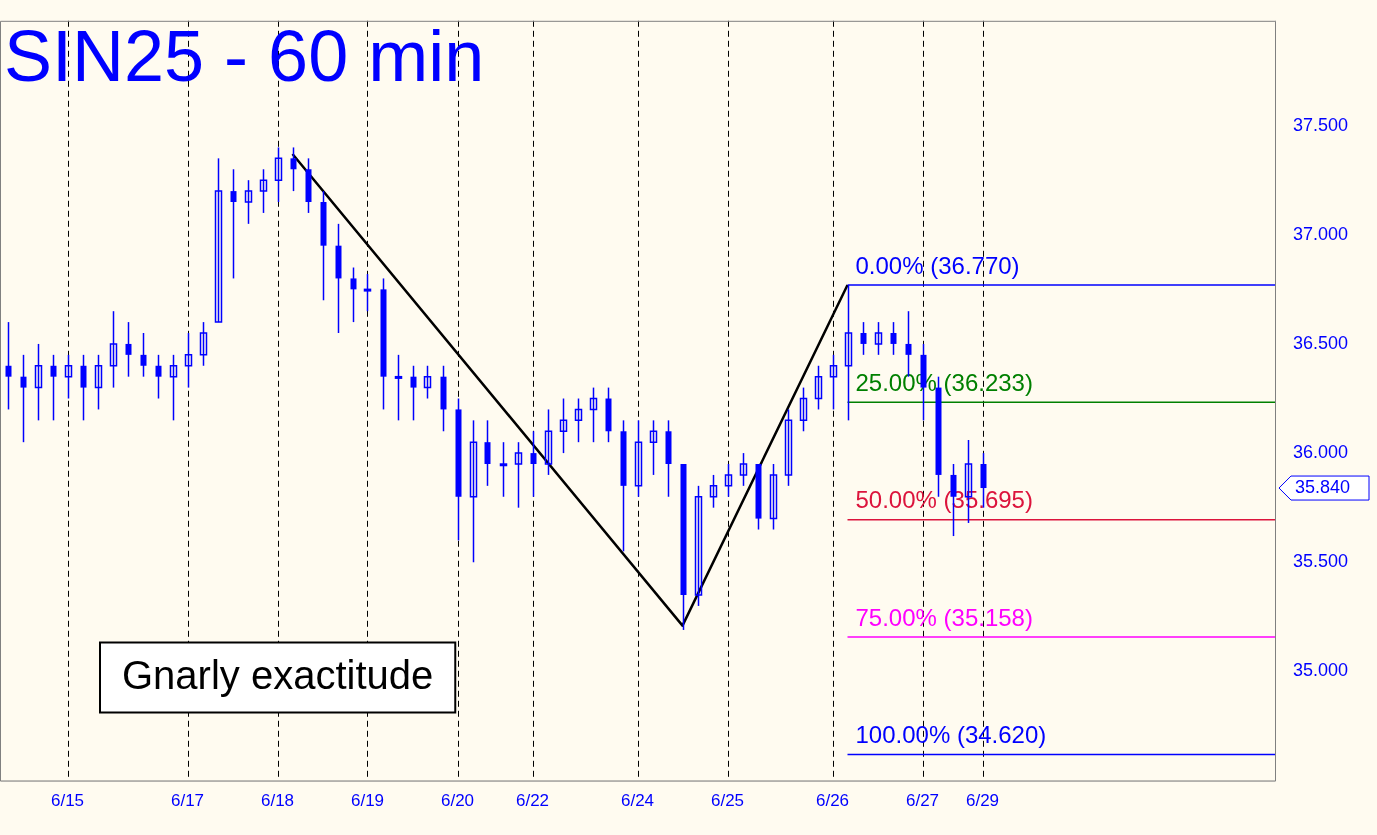 Image resolution: width=1377 pixels, height=835 pixels. What do you see at coordinates (457, 801) in the screenshot?
I see `x-tick-label: 6/20` at bounding box center [457, 801].